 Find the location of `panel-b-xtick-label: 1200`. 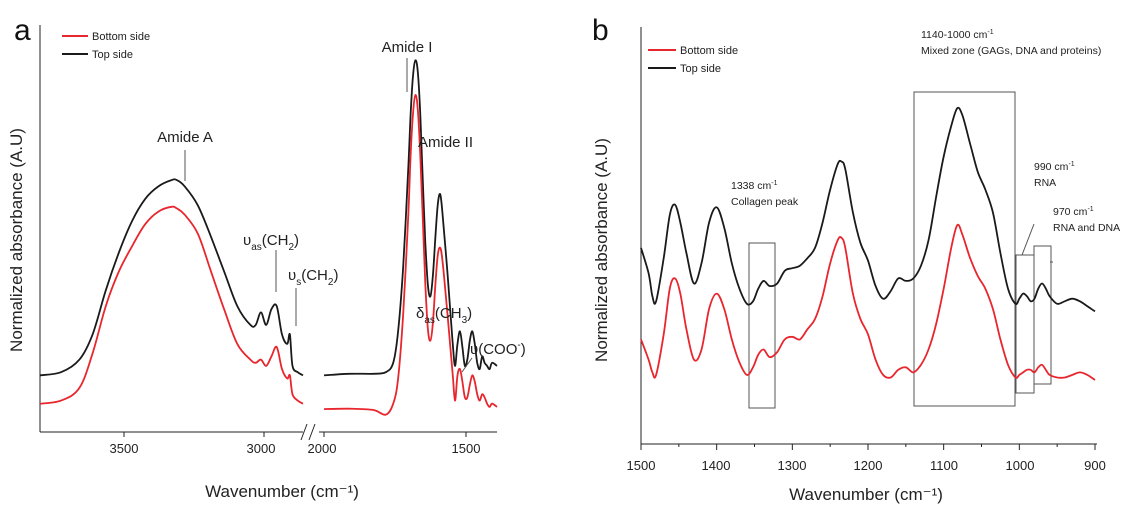

panel-b-xtick-label: 1200 is located at coordinates (868, 465).